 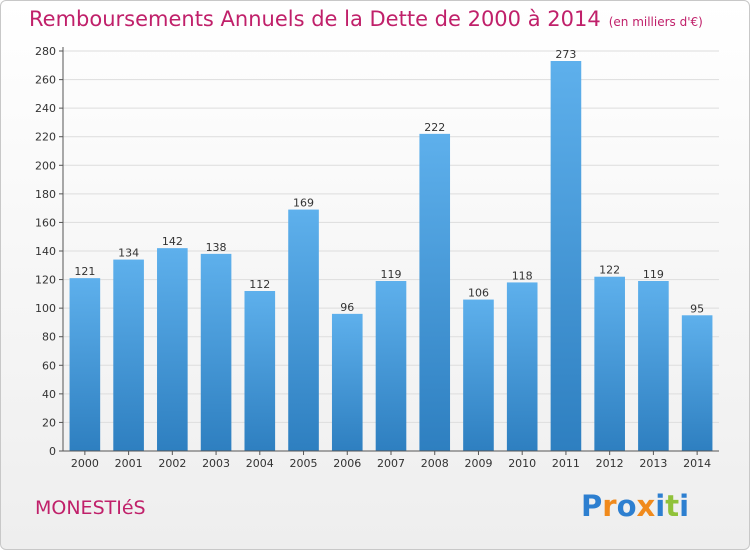 What do you see at coordinates (49, 422) in the screenshot?
I see `y-tick-label: 20` at bounding box center [49, 422].